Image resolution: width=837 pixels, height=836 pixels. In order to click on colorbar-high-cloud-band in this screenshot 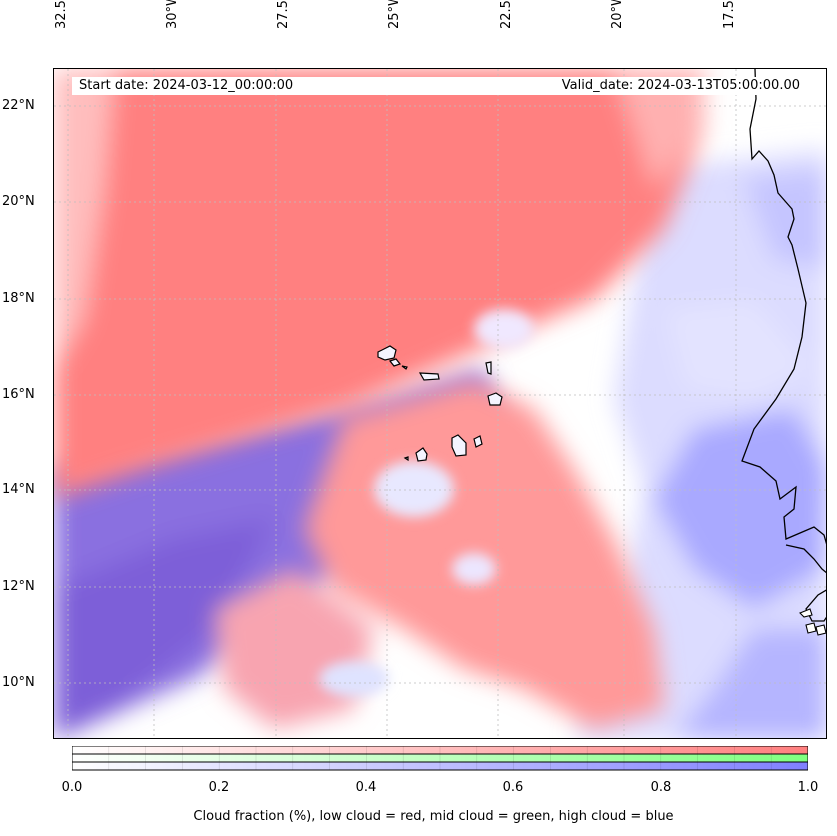, I will do `click(440, 766)`.